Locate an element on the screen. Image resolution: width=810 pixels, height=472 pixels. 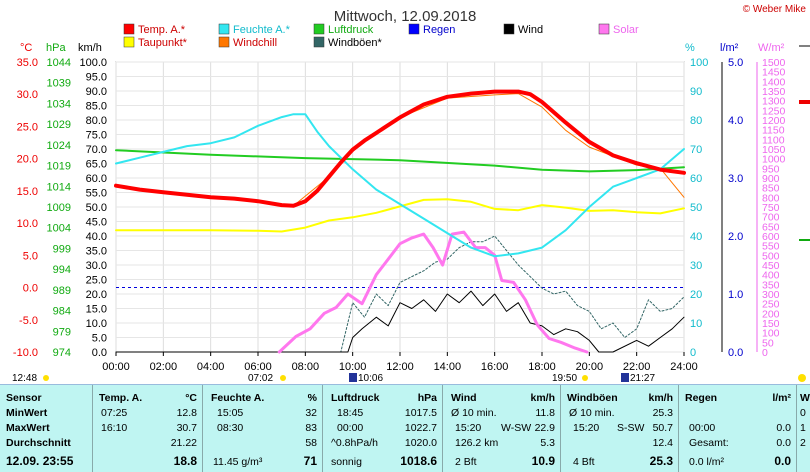
legend-label: Windböen* is located at coordinates (355, 43).